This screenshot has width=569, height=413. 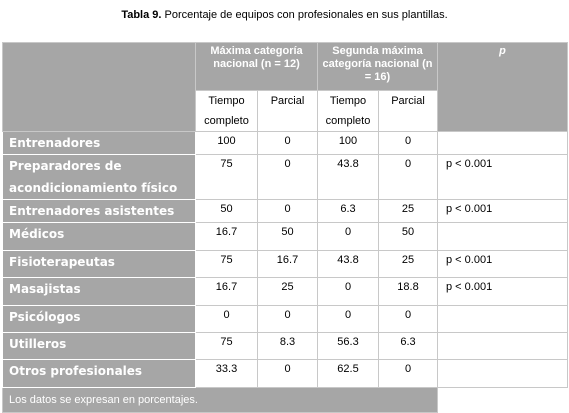 I want to click on table-row: Entrenadores 100 0 100 0, so click(x=285, y=143).